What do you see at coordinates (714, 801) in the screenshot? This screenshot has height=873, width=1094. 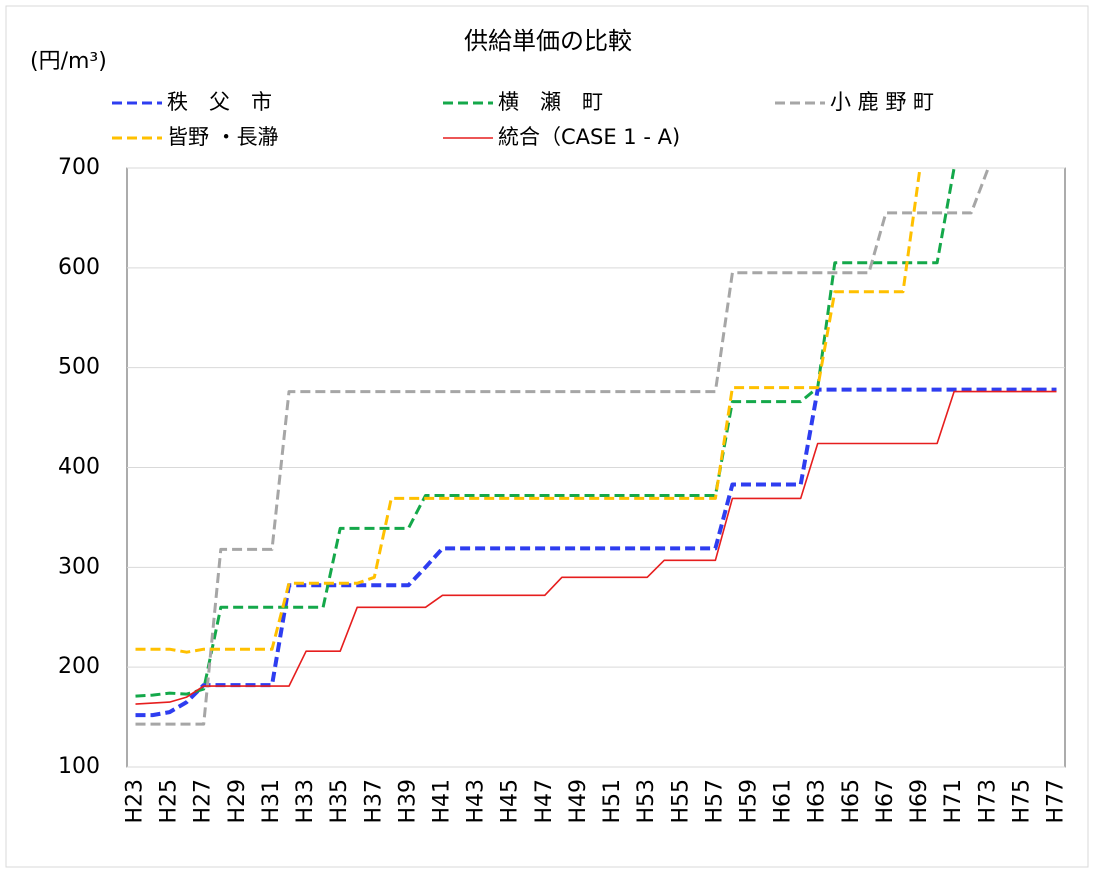 I see `x-tick-label: H57` at bounding box center [714, 801].